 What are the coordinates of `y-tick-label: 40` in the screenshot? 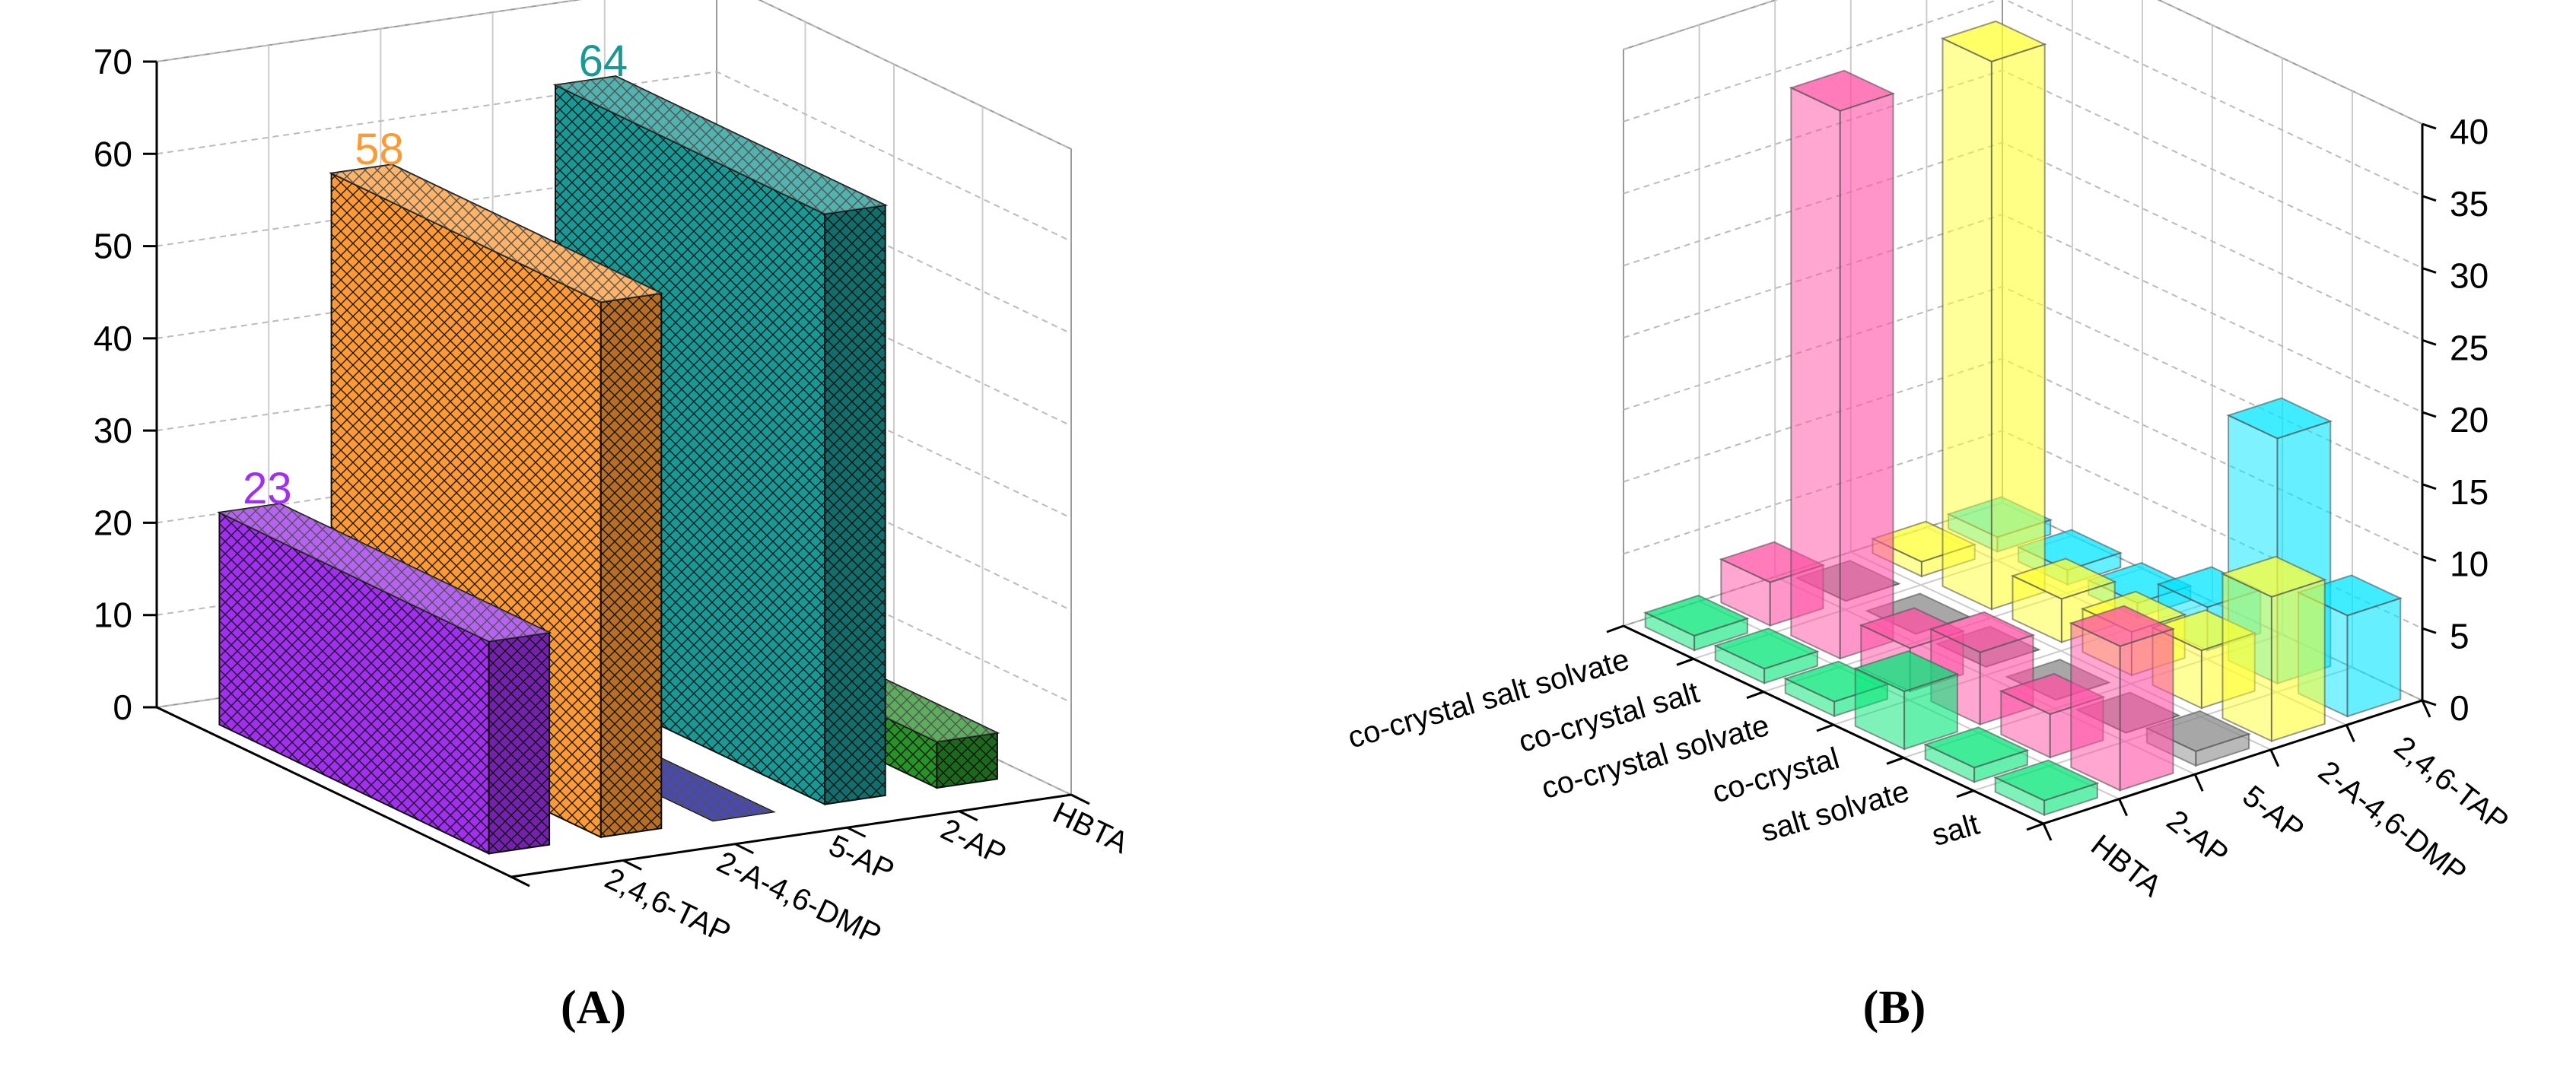 It's located at (113, 338).